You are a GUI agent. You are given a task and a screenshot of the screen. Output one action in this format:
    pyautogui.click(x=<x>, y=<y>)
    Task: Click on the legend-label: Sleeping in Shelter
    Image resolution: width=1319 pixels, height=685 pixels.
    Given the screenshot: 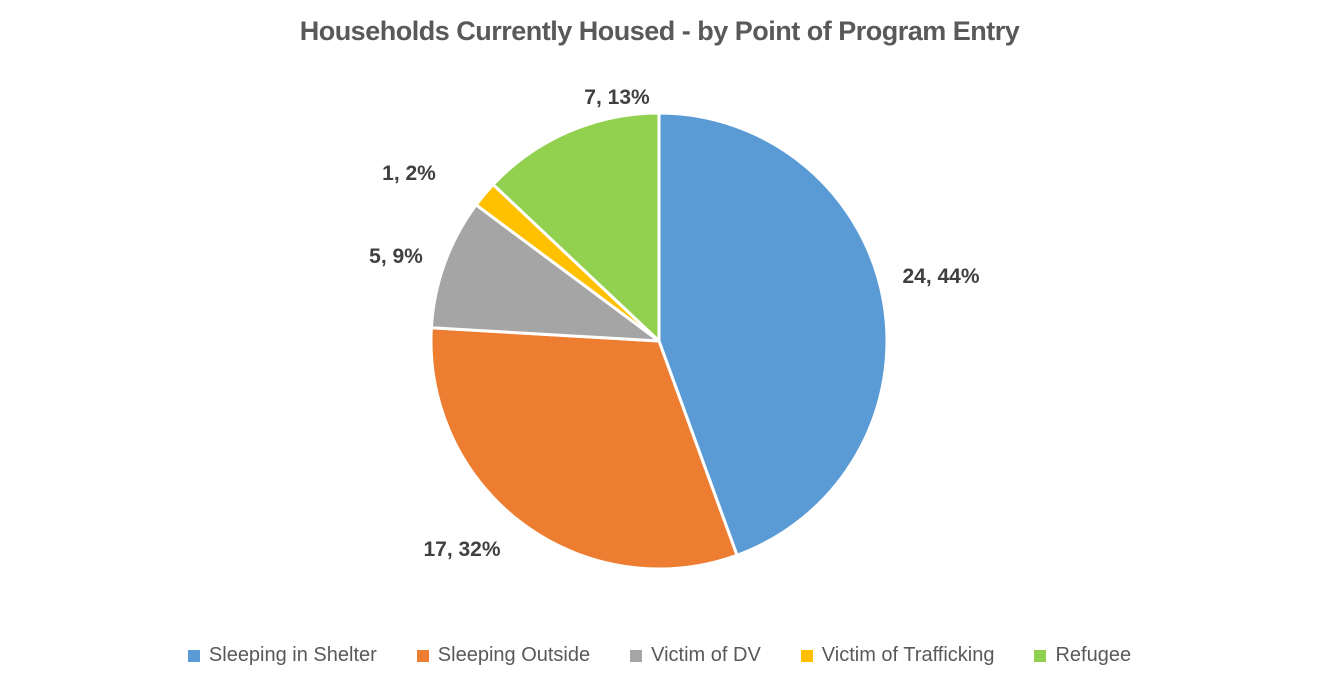 What is the action you would take?
    pyautogui.click(x=292, y=655)
    